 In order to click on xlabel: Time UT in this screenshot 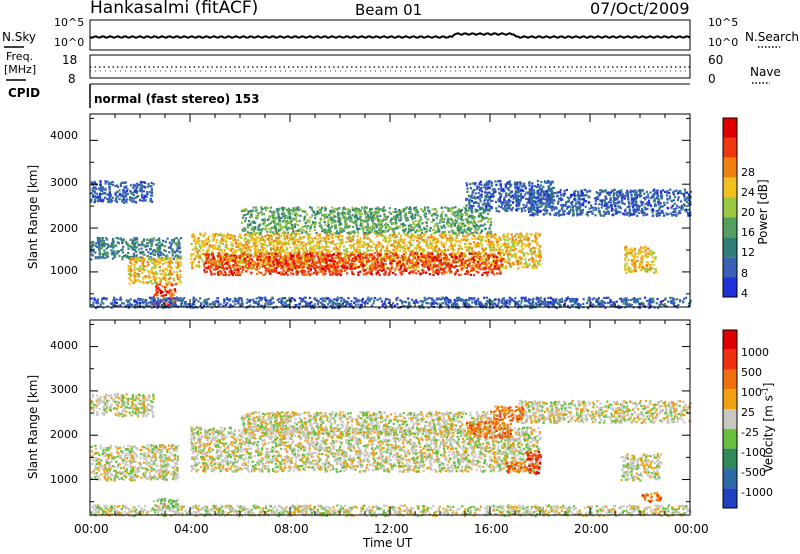, I will do `click(388, 543)`.